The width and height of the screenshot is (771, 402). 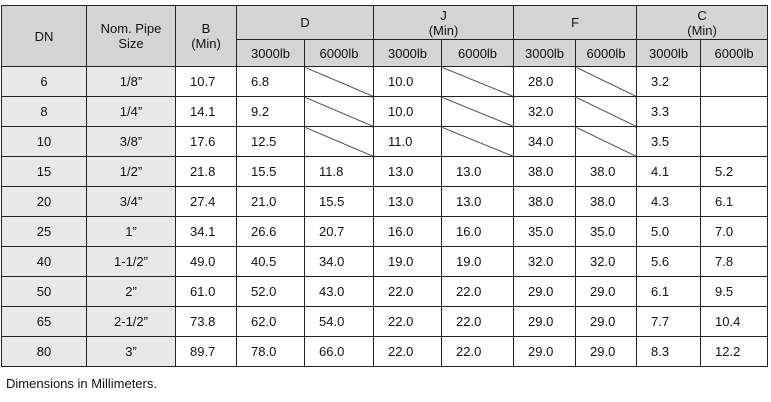 What do you see at coordinates (206, 261) in the screenshot?
I see `table-cell: 49.0` at bounding box center [206, 261].